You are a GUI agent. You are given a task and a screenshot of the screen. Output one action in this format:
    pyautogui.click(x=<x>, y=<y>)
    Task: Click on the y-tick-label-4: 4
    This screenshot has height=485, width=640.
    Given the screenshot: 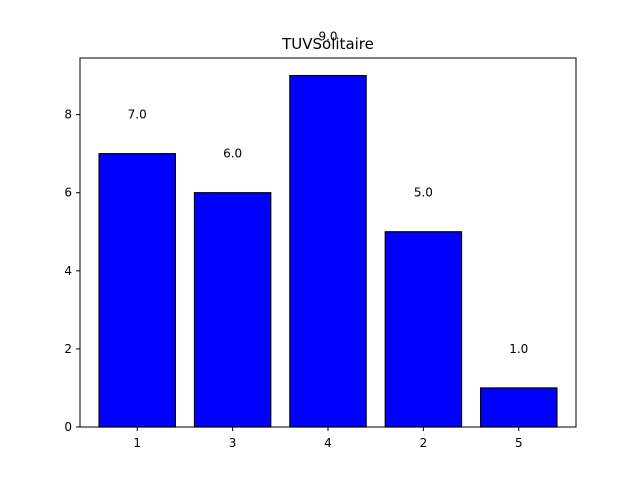 What is the action you would take?
    pyautogui.click(x=68, y=271)
    